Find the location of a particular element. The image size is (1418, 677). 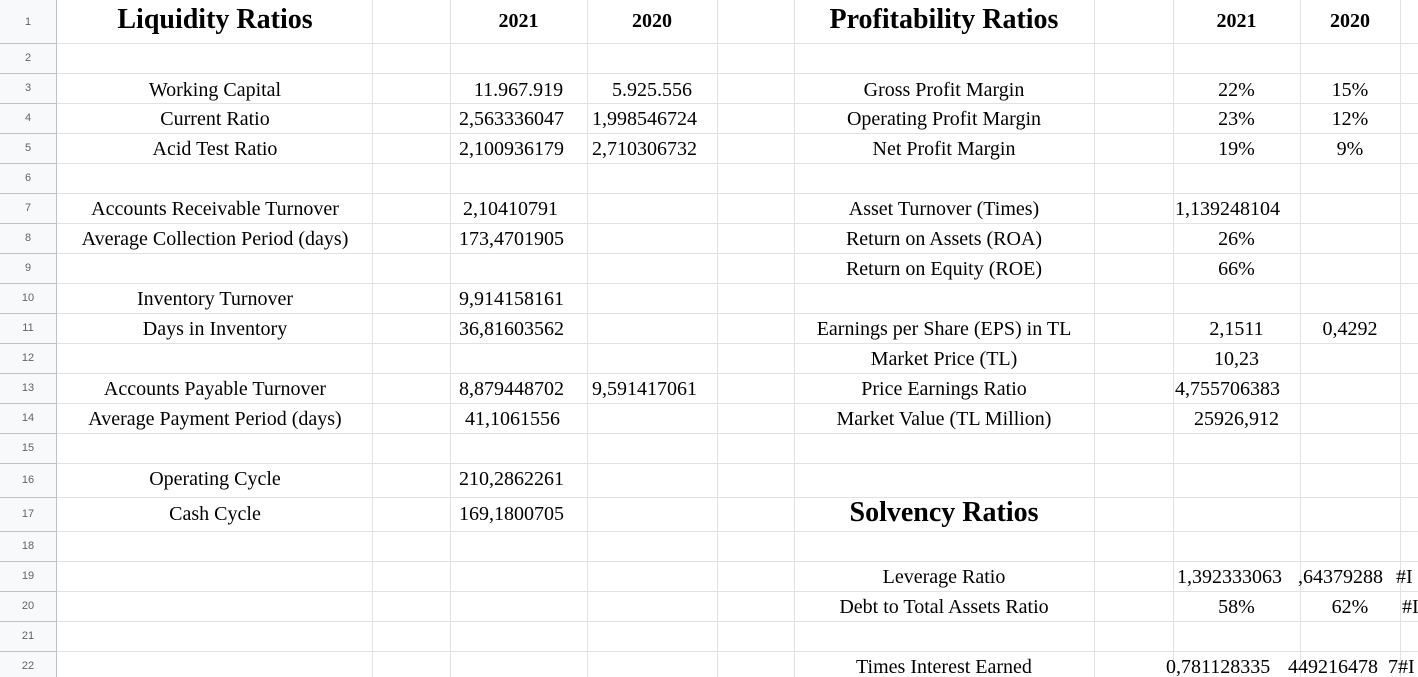

row-number: 19 is located at coordinates (28, 576).